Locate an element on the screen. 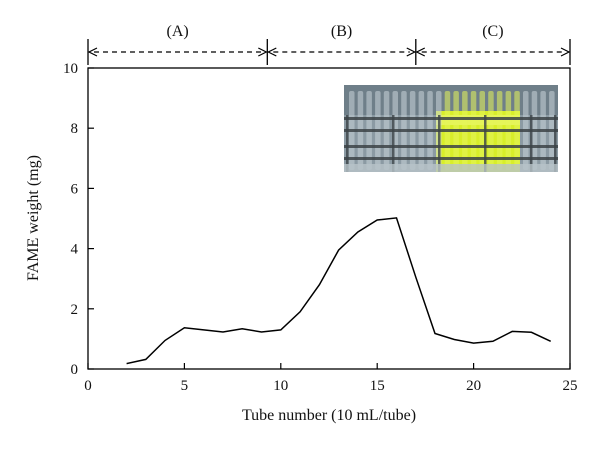 The width and height of the screenshot is (600, 453). x-tick-label: 10 is located at coordinates (280, 386).